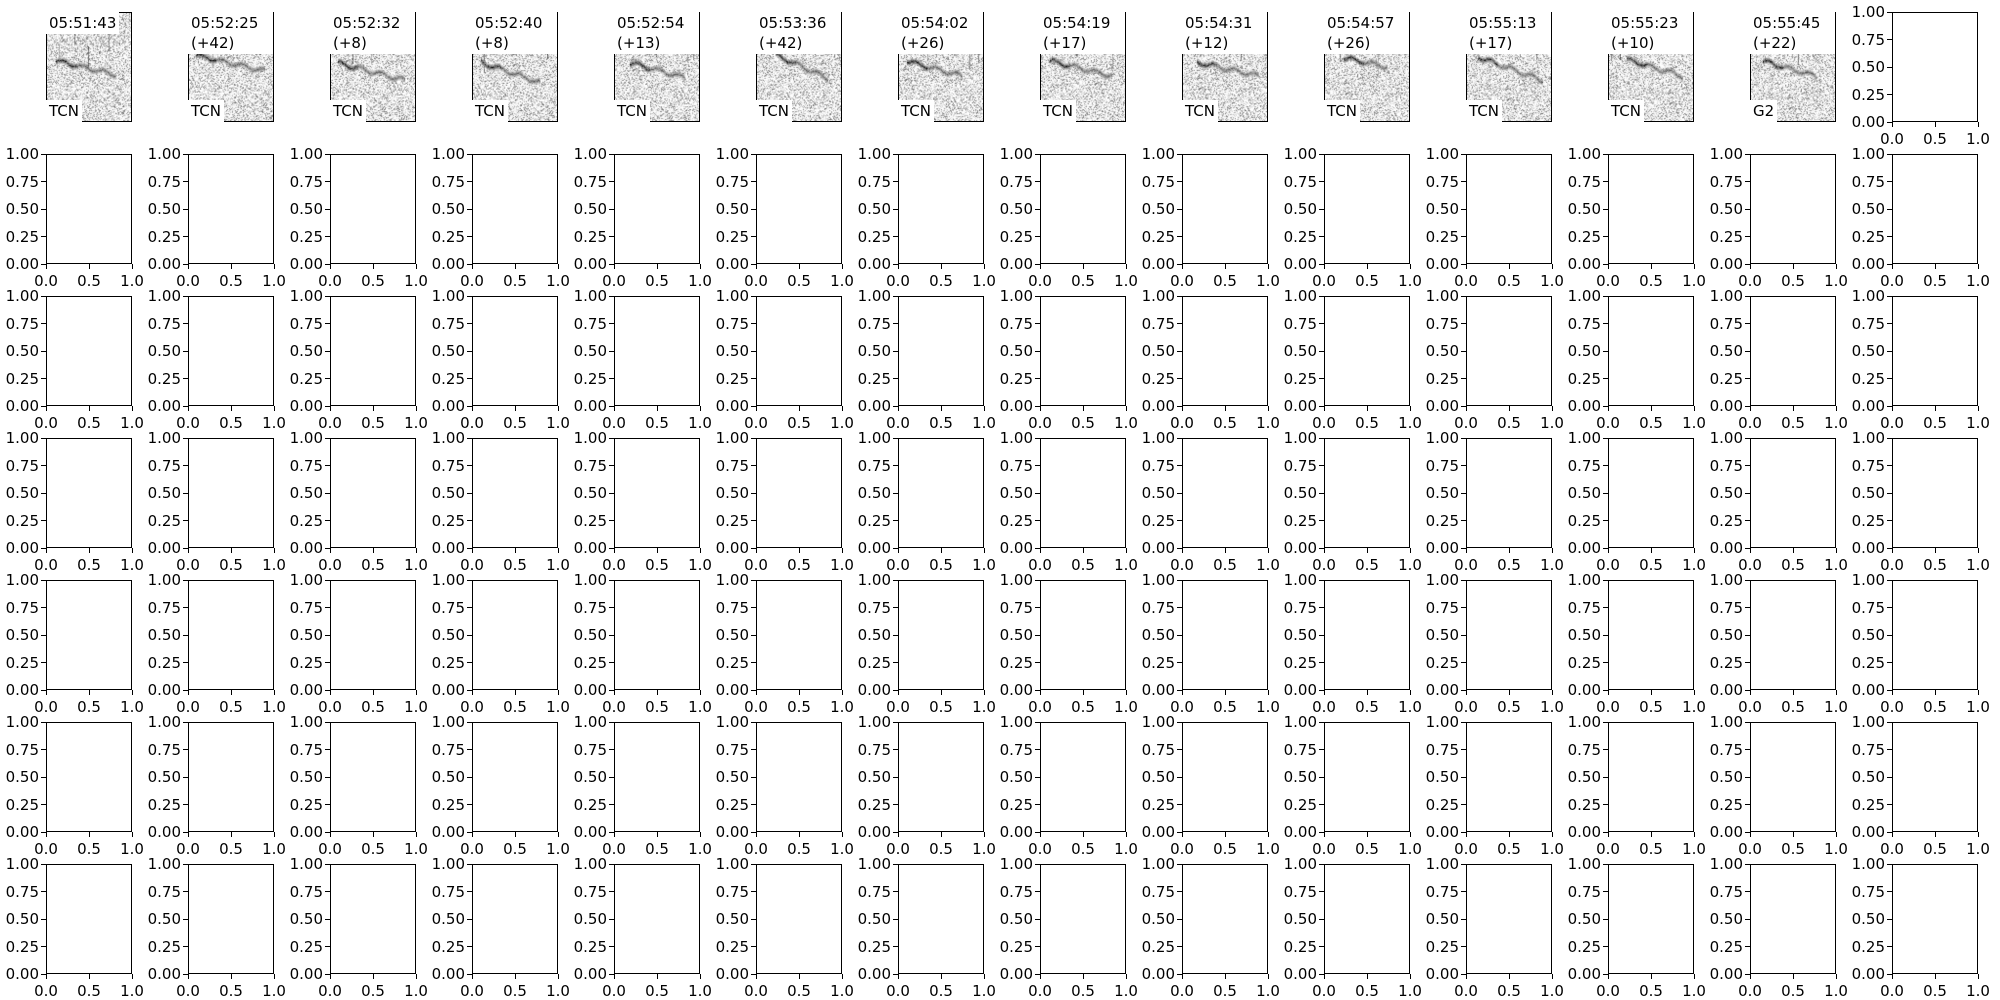  What do you see at coordinates (22, 690) in the screenshot?
I see `y-tick-label: 0.00` at bounding box center [22, 690].